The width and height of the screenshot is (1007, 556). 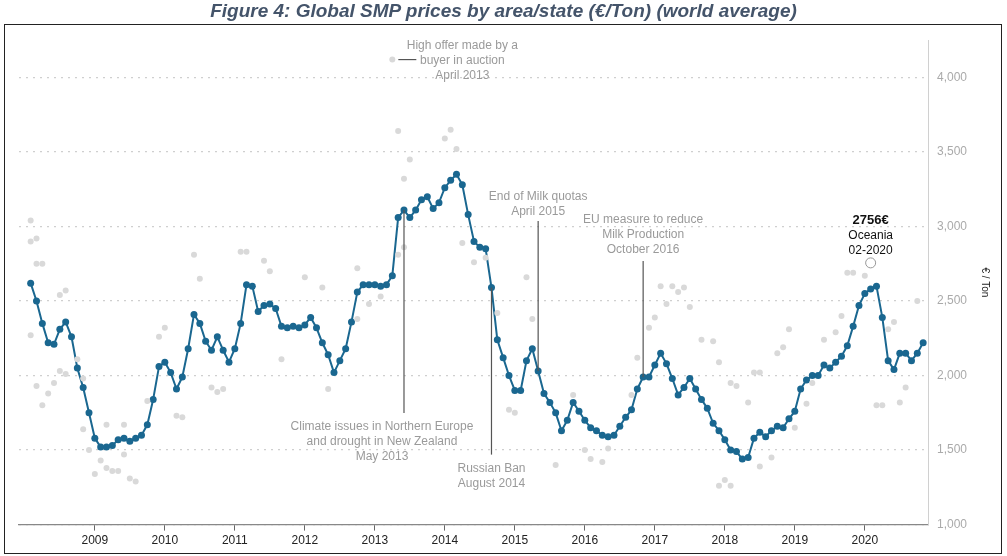 I want to click on y-axis-title: € / Ton, so click(x=986, y=282).